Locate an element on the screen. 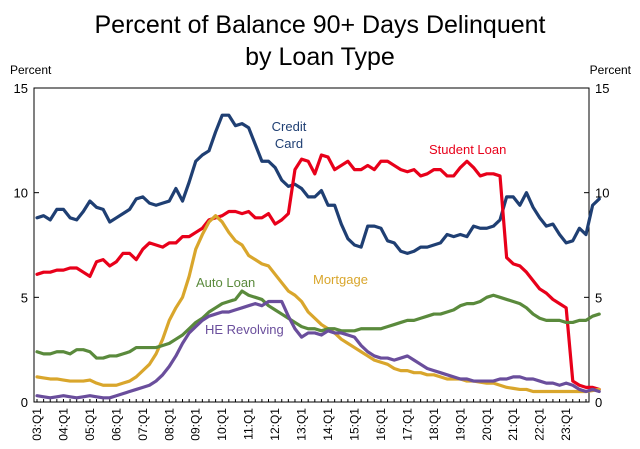  x-tick-label: 08:Q1 is located at coordinates (169, 424).